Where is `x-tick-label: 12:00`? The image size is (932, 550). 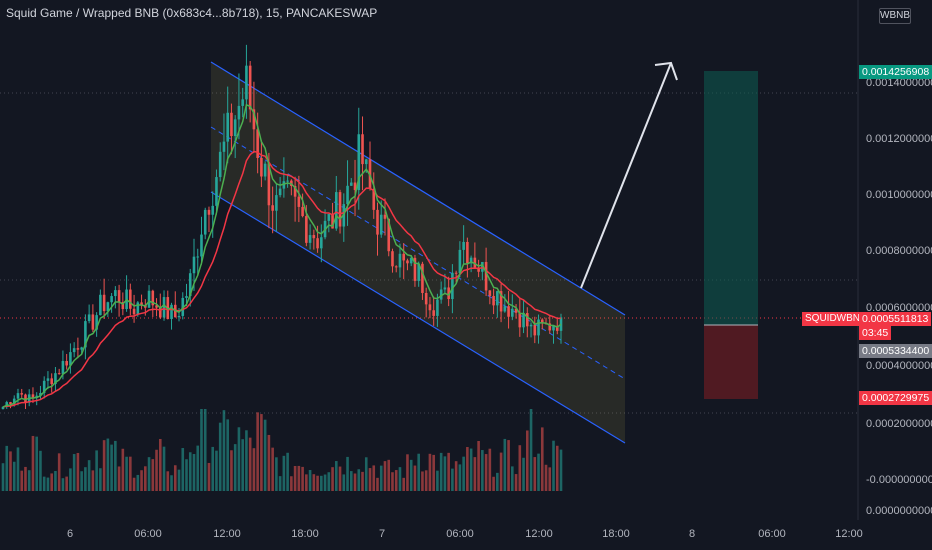
x-tick-label: 12:00 is located at coordinates (539, 534).